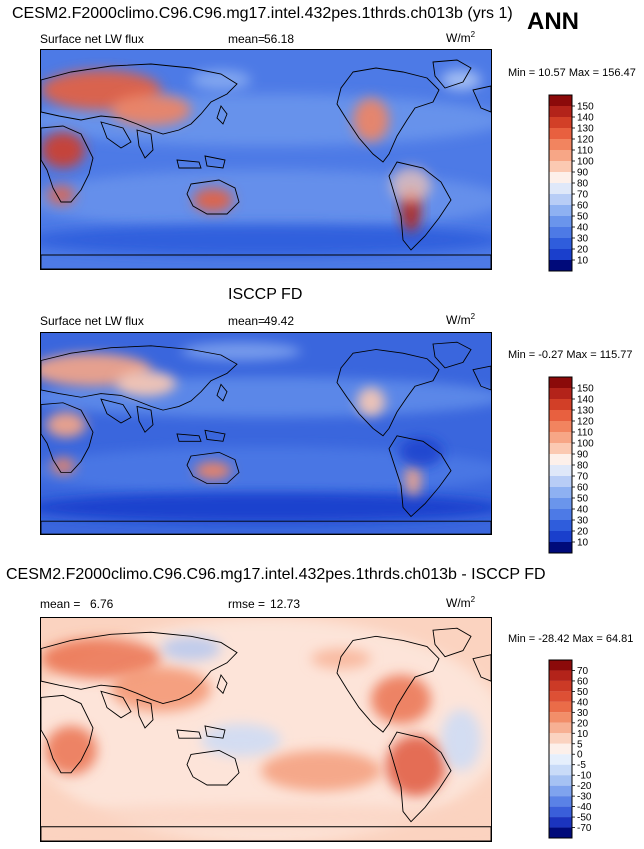 The image size is (644, 849). Describe the element at coordinates (247, 39) in the screenshot. I see `panel1-mean-label: mean=` at that location.